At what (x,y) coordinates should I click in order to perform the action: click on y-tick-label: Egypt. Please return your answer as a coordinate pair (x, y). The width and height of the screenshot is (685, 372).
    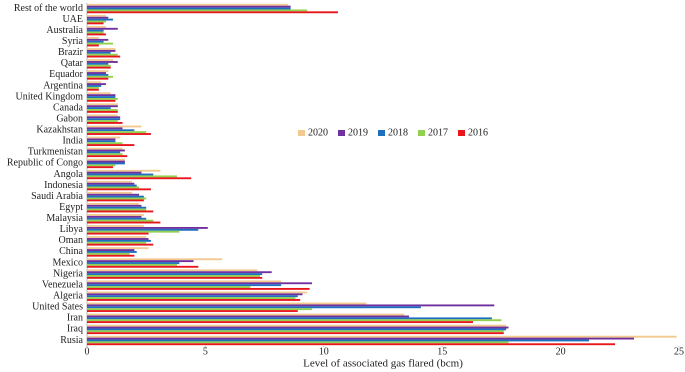
    Looking at the image, I should click on (71, 207).